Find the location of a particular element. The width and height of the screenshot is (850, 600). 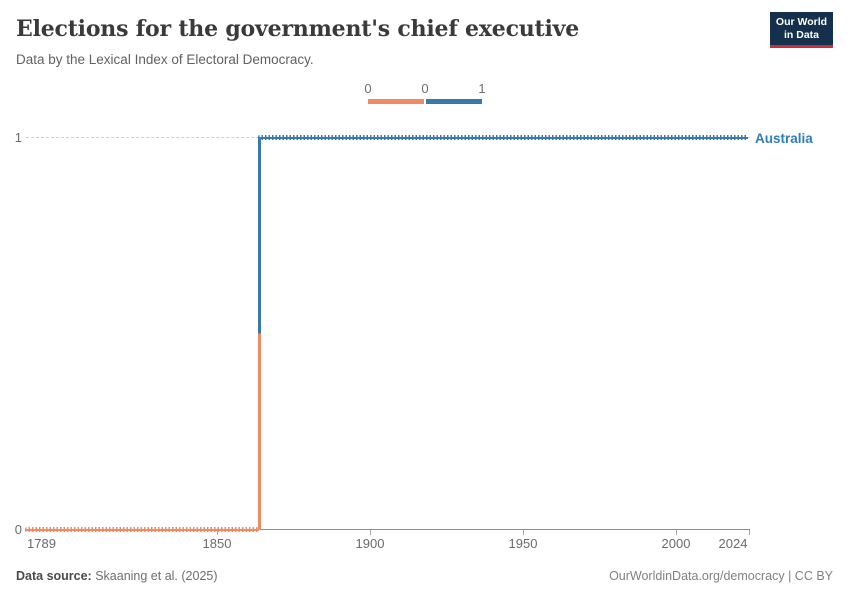

owid-logo: Our World in Data is located at coordinates (801, 30).